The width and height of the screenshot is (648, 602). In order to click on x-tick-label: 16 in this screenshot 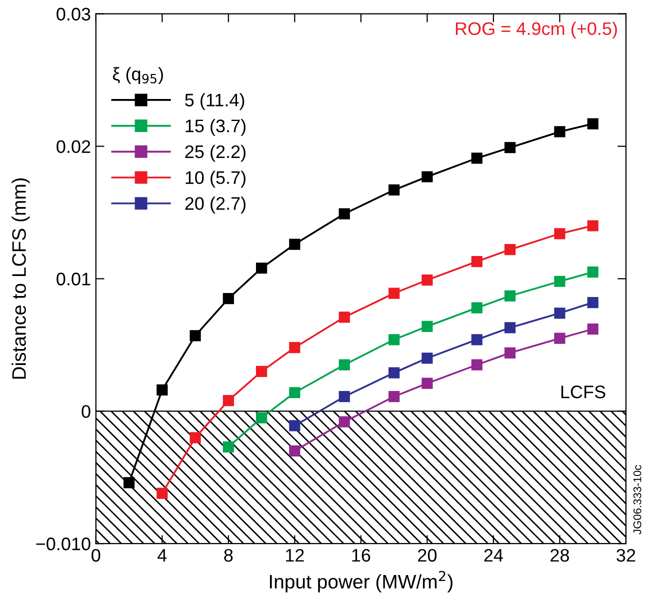, I will do `click(361, 555)`.